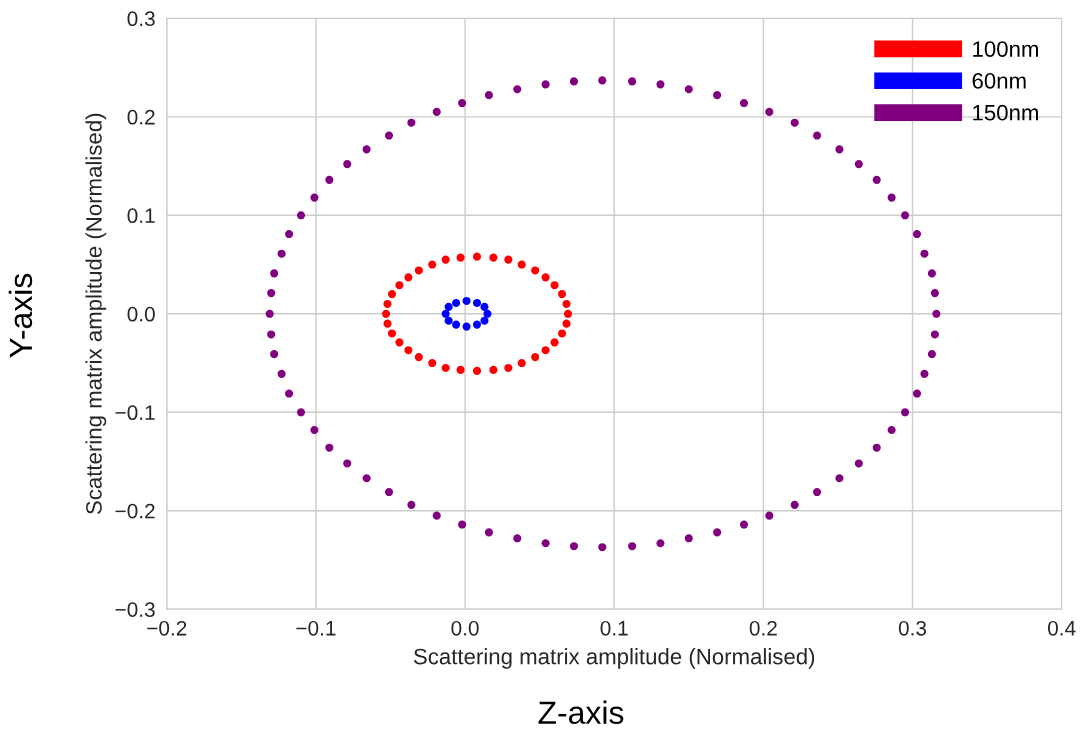 The width and height of the screenshot is (1090, 734). Describe the element at coordinates (1005, 49) in the screenshot. I see `legend-label: 100nm` at that location.